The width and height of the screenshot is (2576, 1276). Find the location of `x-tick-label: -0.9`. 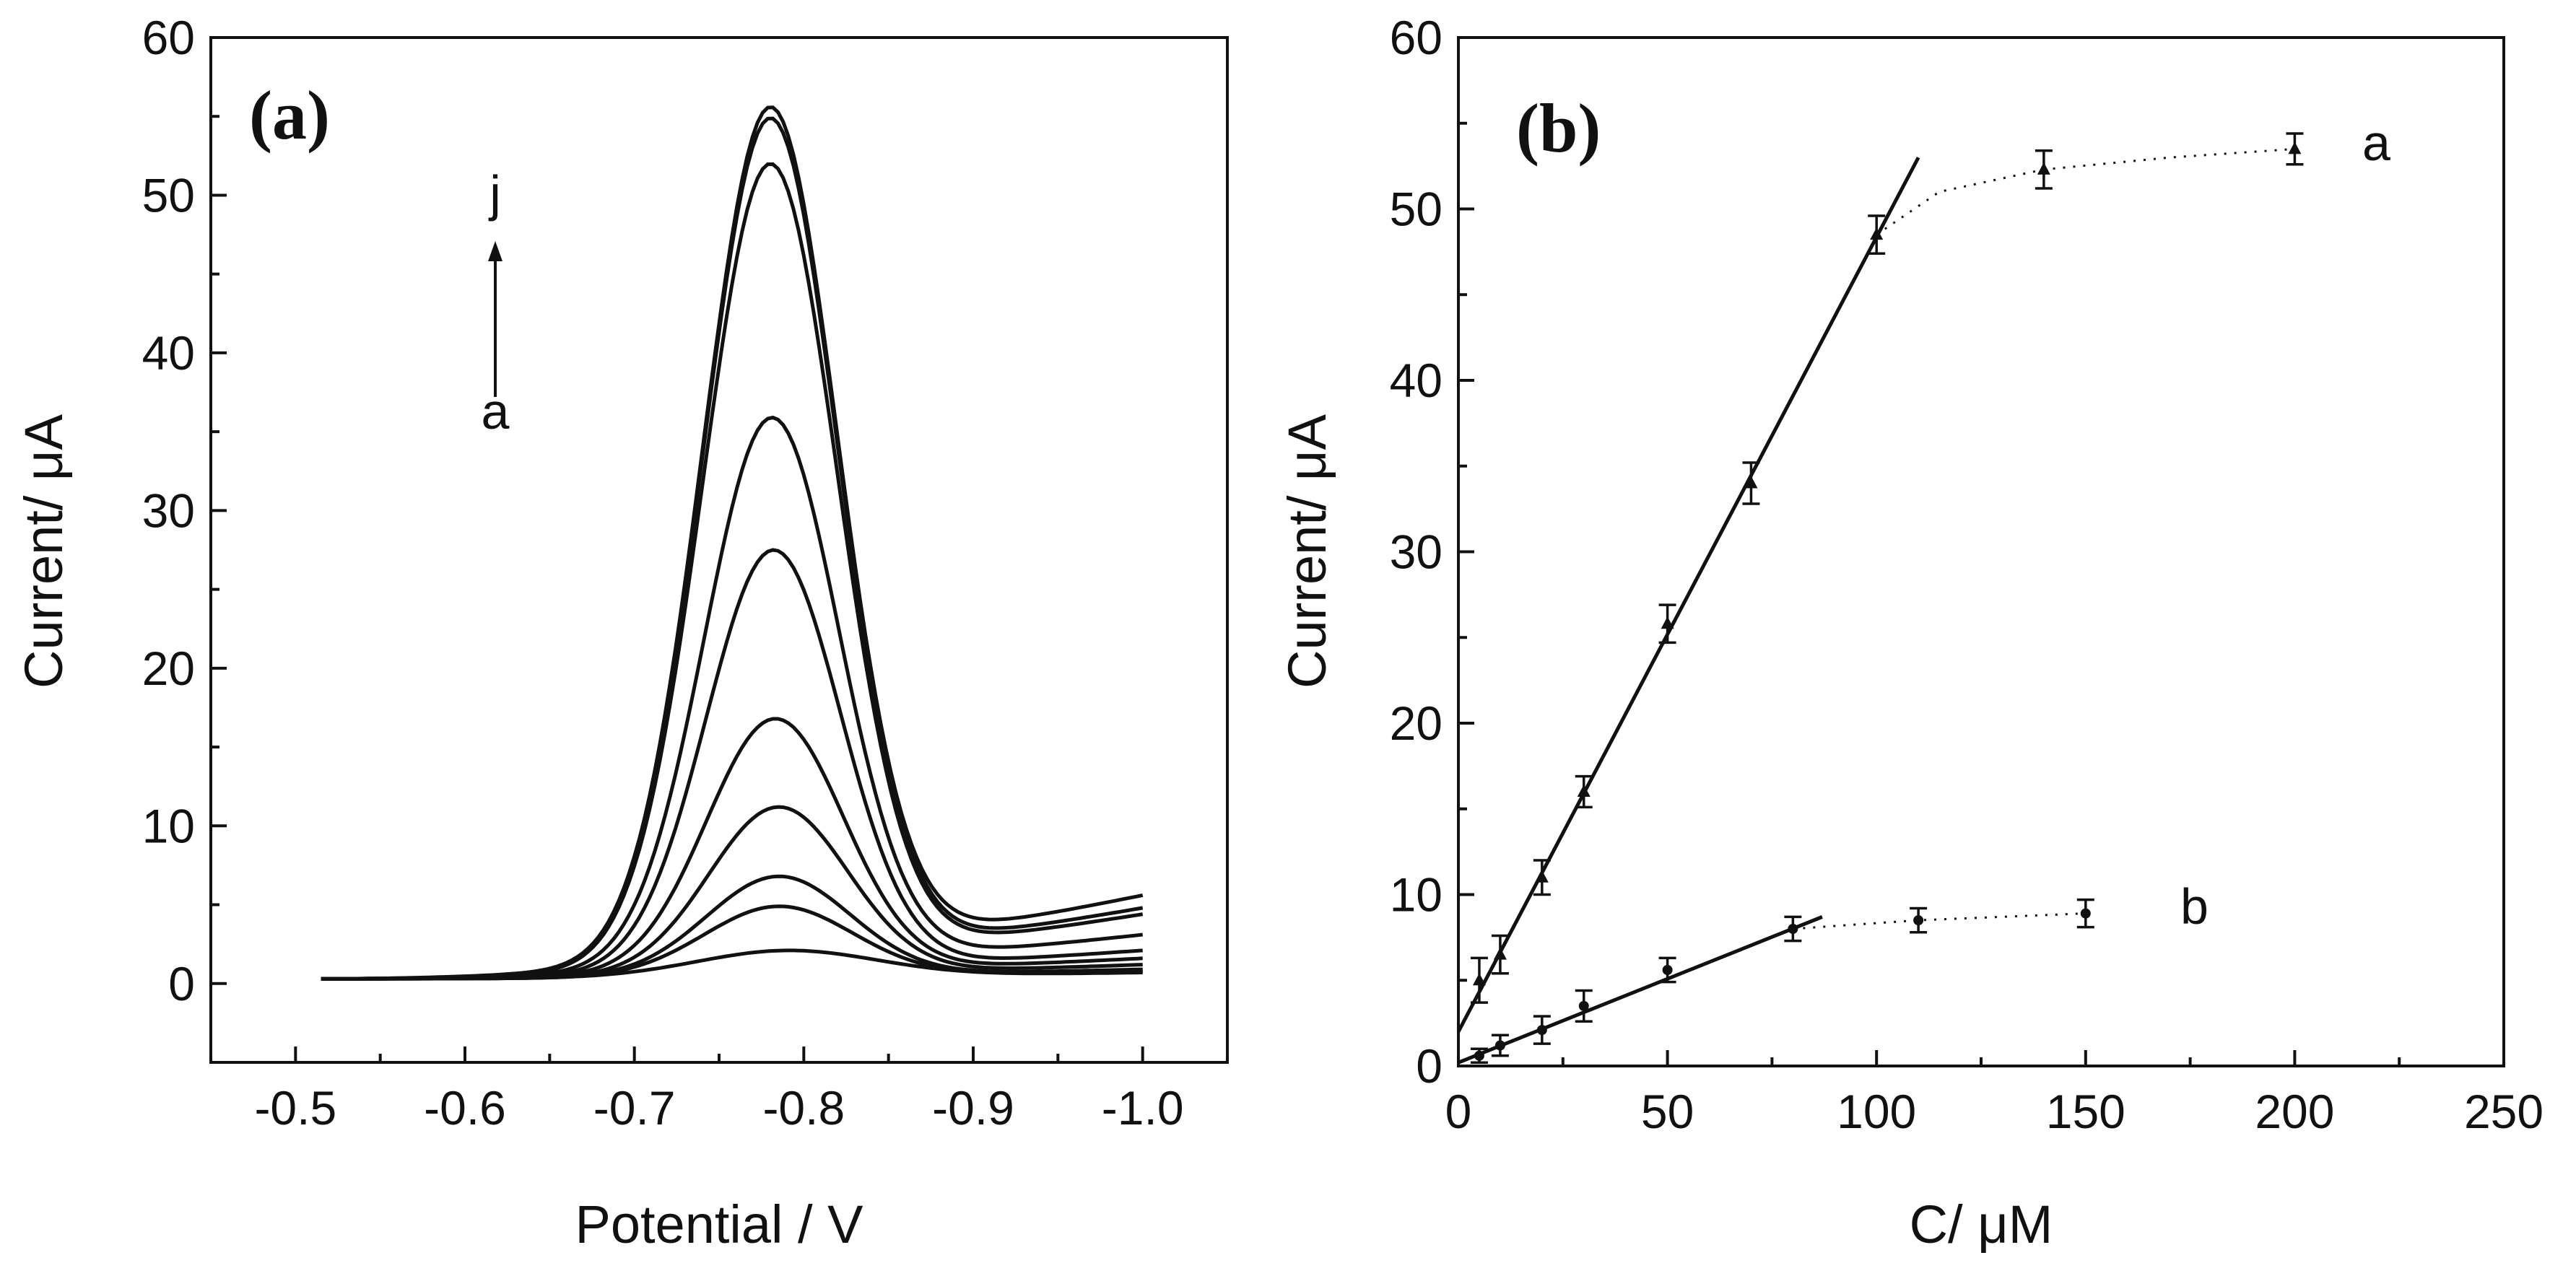

x-tick-label: -0.9 is located at coordinates (973, 1108).